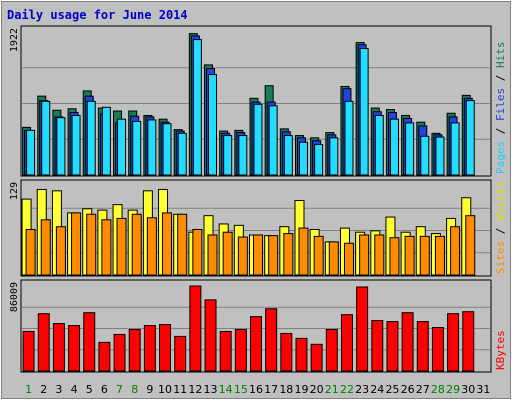  Describe the element at coordinates (438, 389) in the screenshot. I see `x-tick-label-28: 28` at that location.